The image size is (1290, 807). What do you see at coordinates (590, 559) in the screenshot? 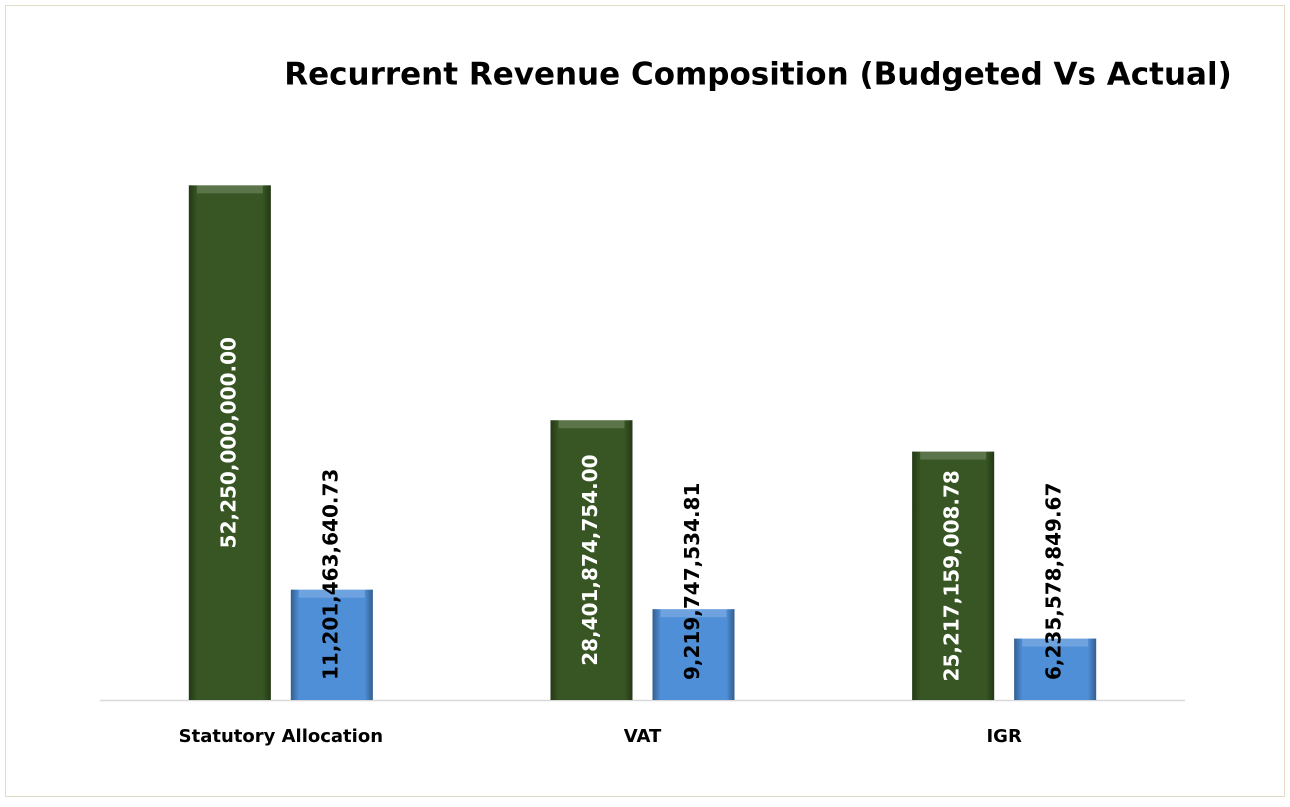
I see `data-label: 28,401,874,754.00` at bounding box center [590, 559].